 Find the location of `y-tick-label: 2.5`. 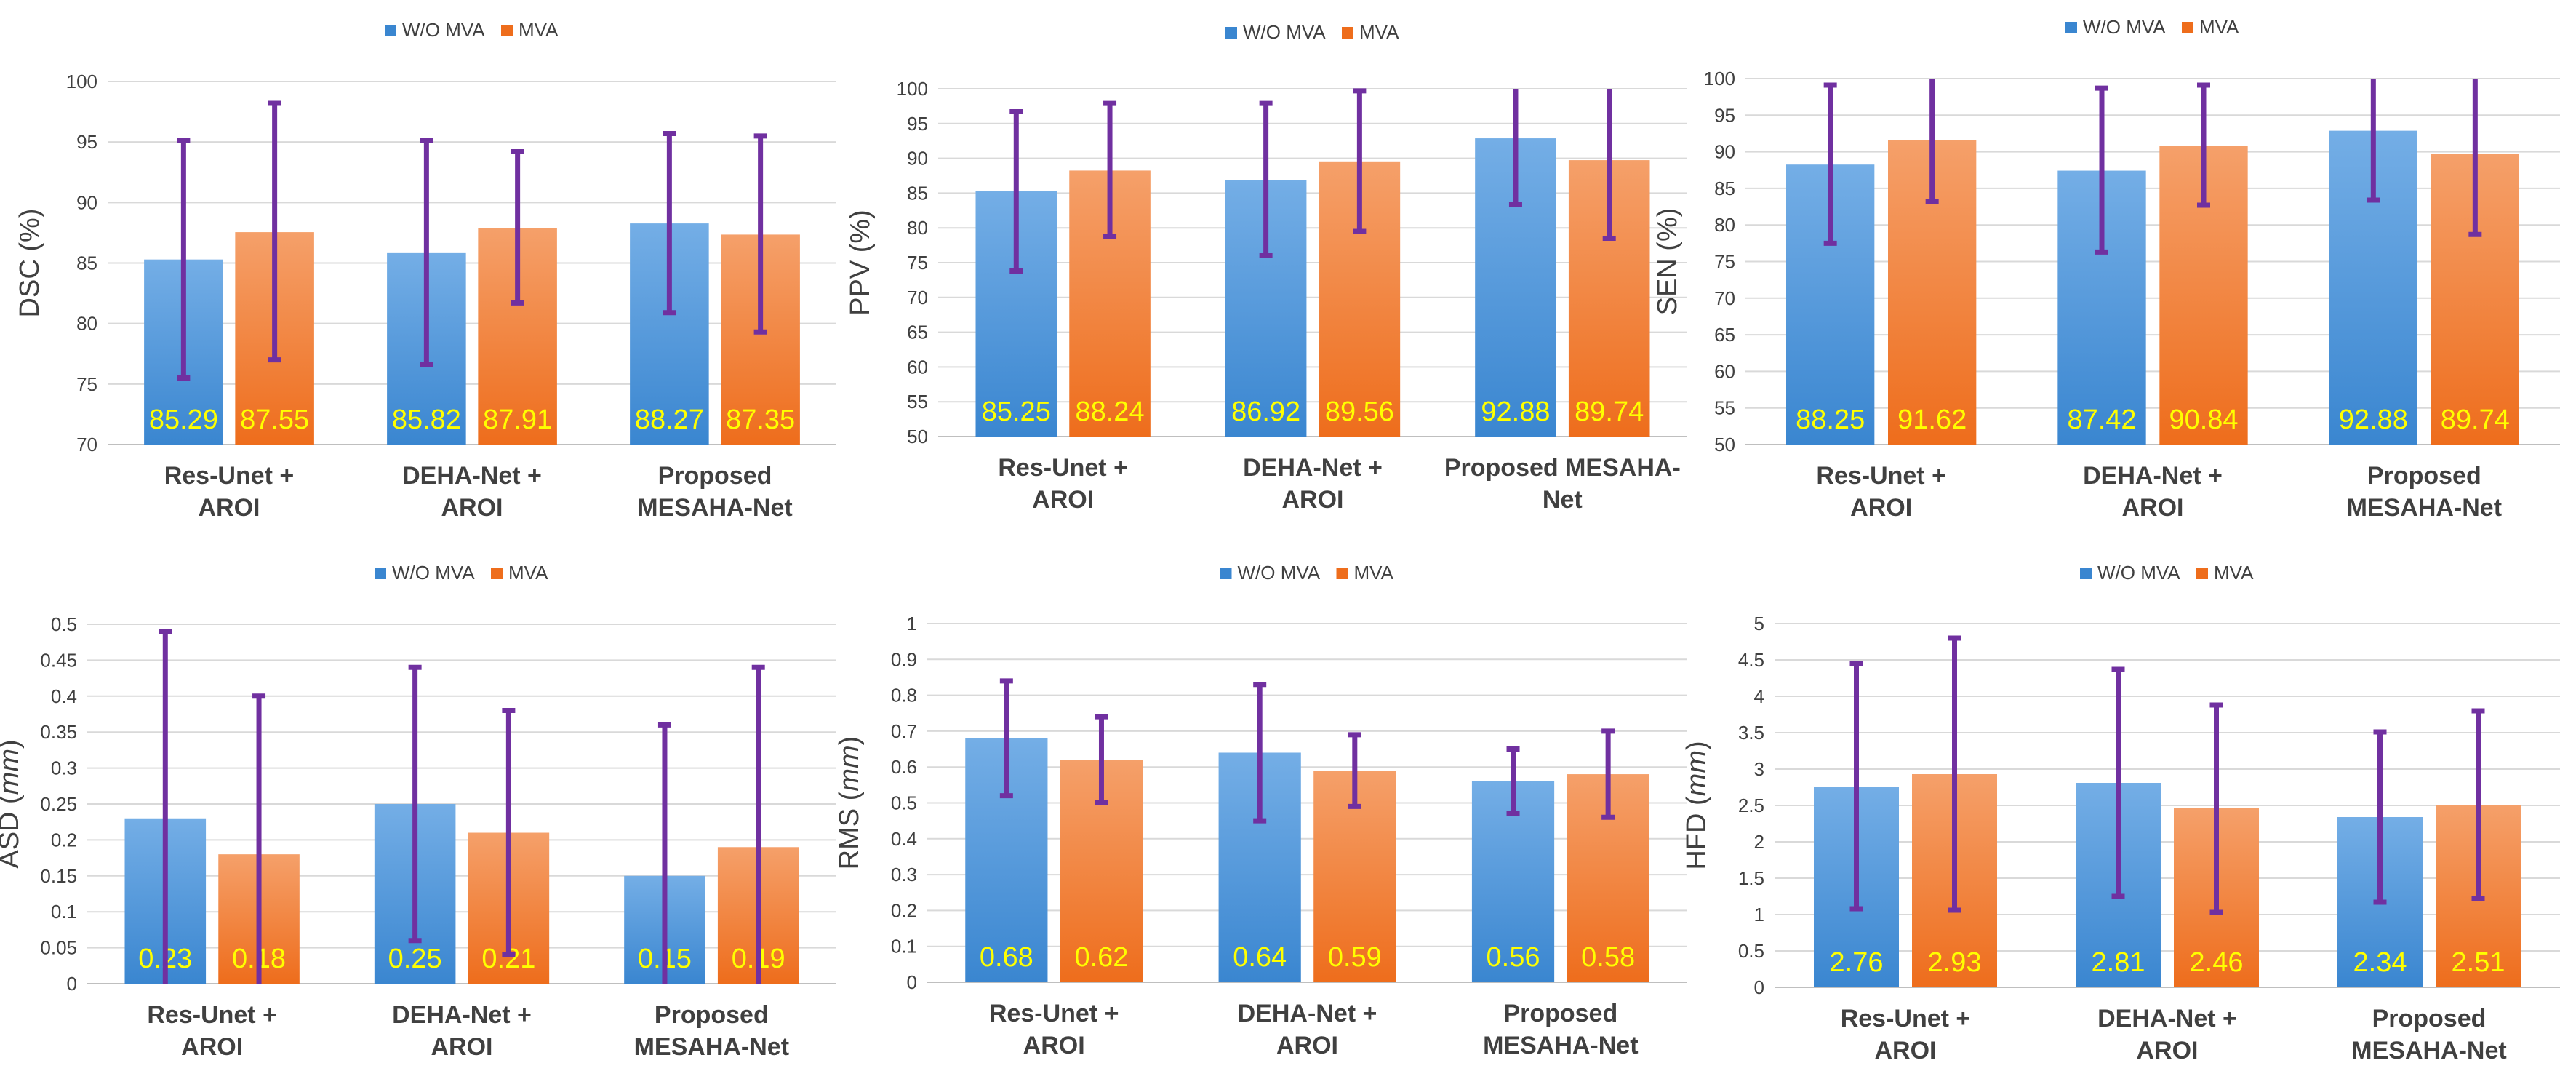

y-tick-label: 2.5 is located at coordinates (1751, 805).